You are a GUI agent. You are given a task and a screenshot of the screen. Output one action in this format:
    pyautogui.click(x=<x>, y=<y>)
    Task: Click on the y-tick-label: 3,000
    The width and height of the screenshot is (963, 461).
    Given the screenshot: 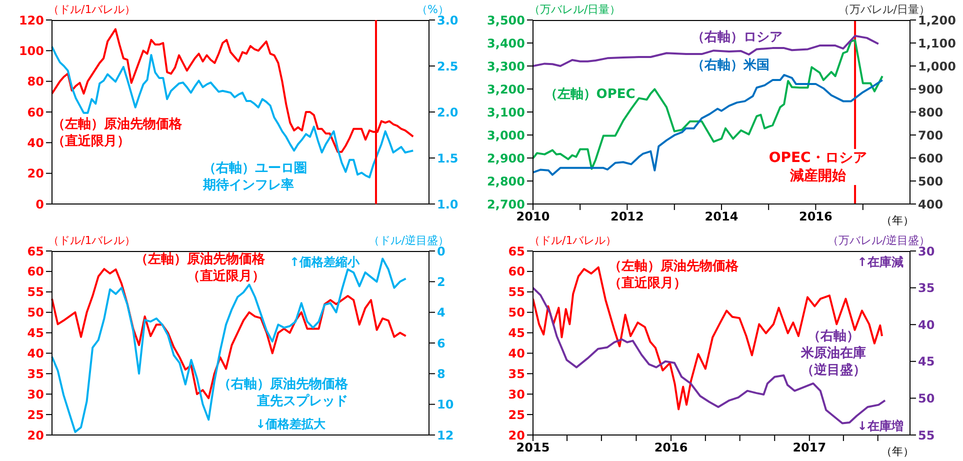 What is the action you would take?
    pyautogui.click(x=506, y=135)
    